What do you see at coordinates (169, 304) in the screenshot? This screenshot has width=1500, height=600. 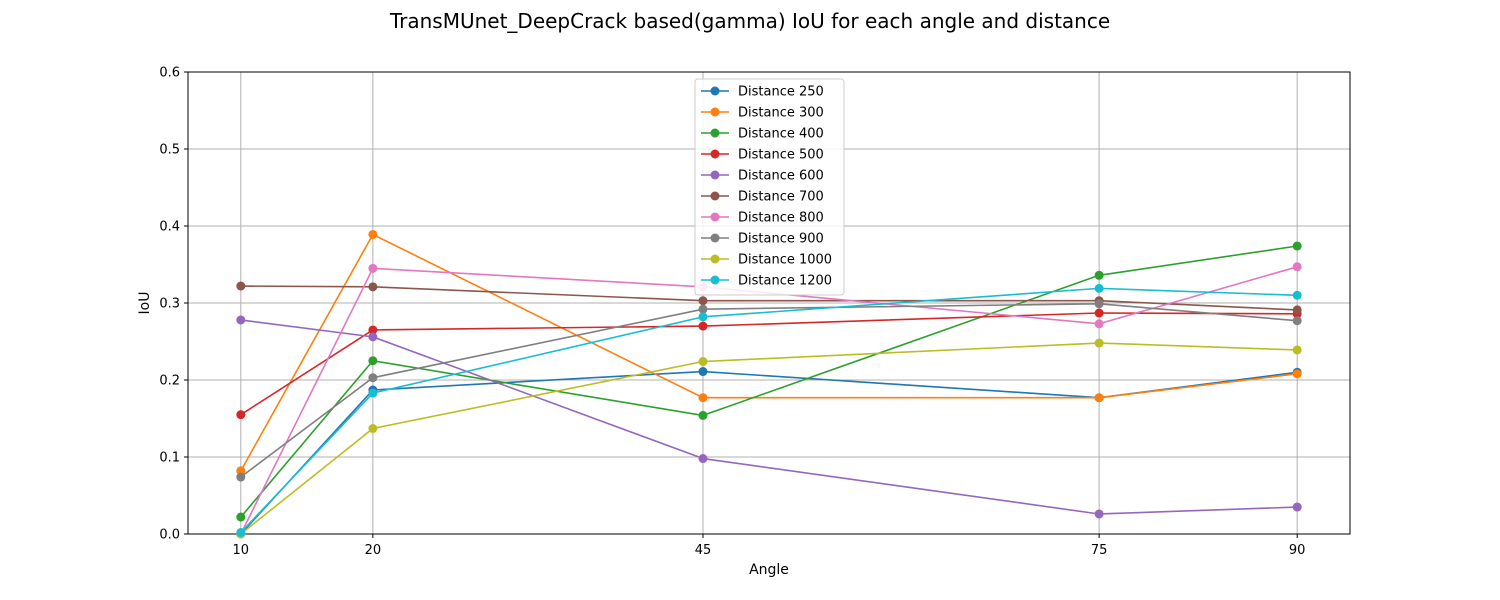 I see `y-tick-label: 0.3` at bounding box center [169, 304].